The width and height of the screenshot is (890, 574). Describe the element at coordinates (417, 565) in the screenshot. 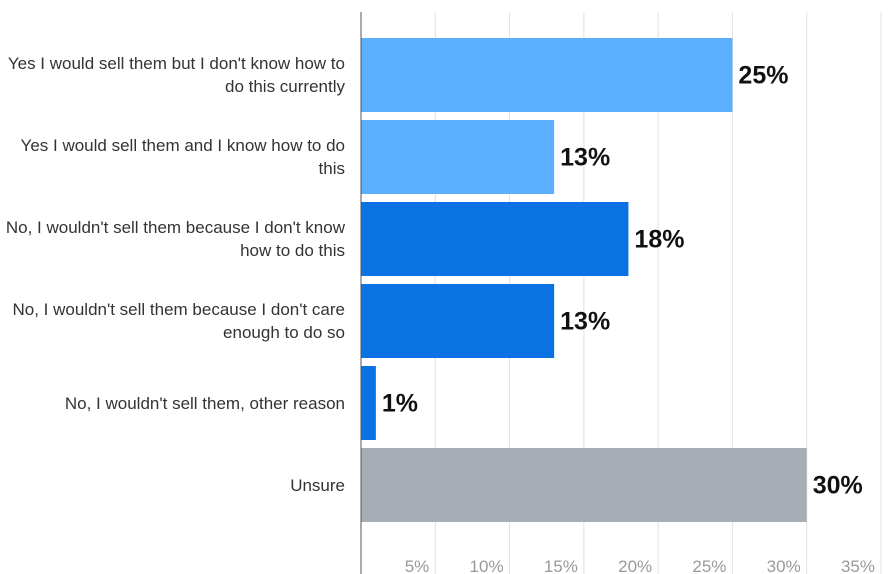

I see `x-tick-label: 5%` at that location.